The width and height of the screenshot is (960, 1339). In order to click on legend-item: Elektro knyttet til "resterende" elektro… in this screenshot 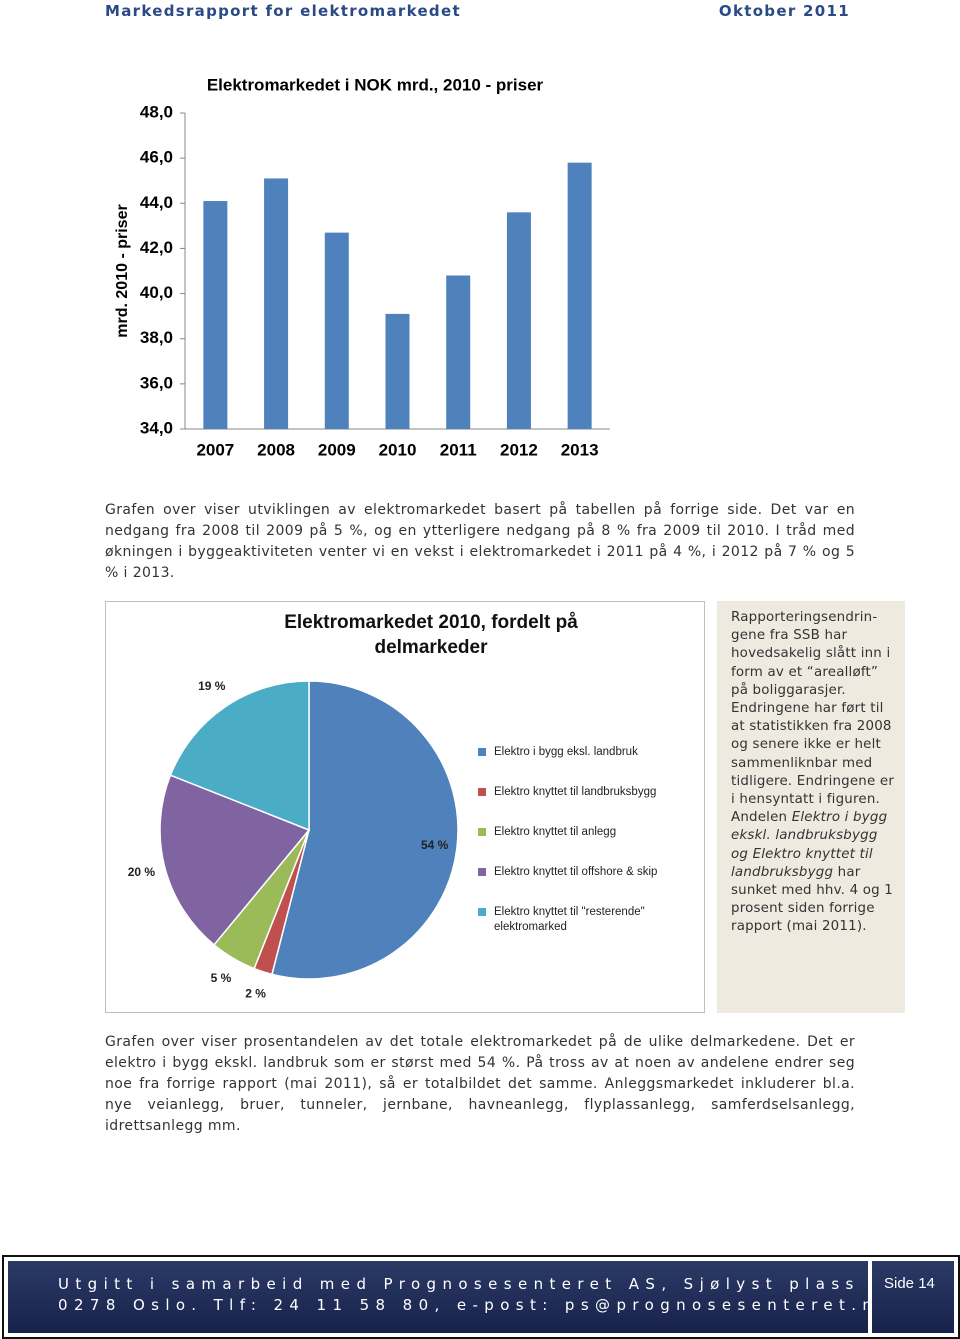, I will do `click(585, 920)`.